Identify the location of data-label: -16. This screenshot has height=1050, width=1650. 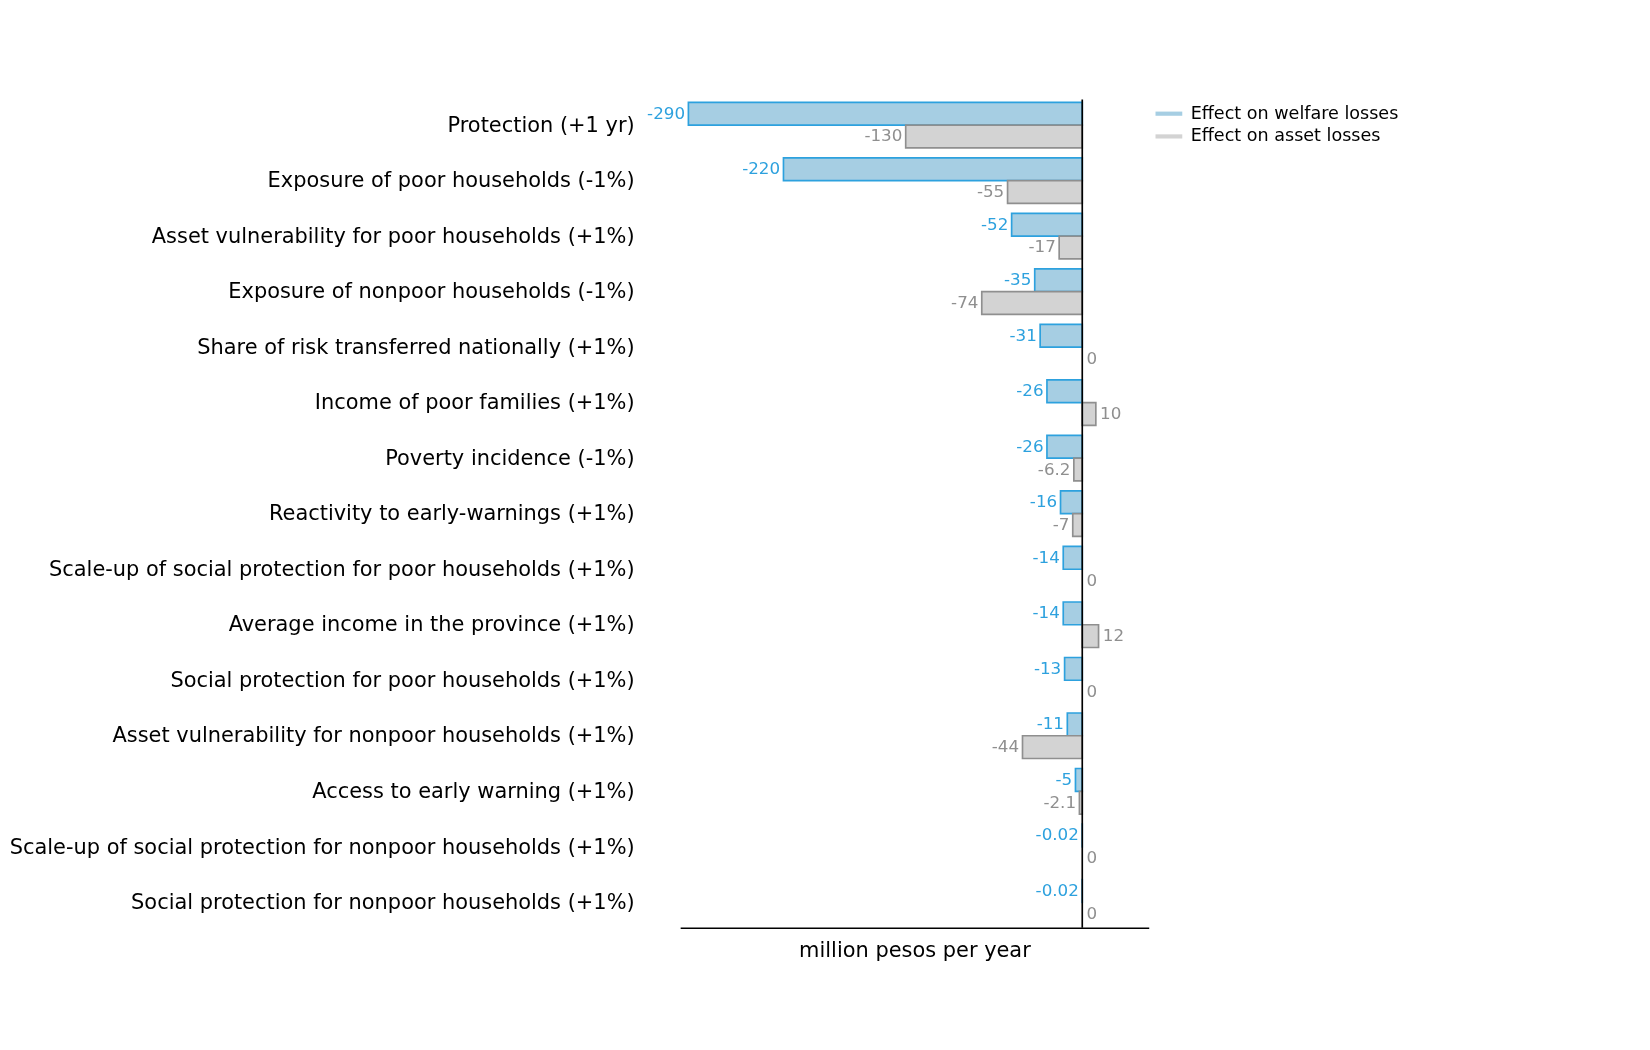
(1043, 501).